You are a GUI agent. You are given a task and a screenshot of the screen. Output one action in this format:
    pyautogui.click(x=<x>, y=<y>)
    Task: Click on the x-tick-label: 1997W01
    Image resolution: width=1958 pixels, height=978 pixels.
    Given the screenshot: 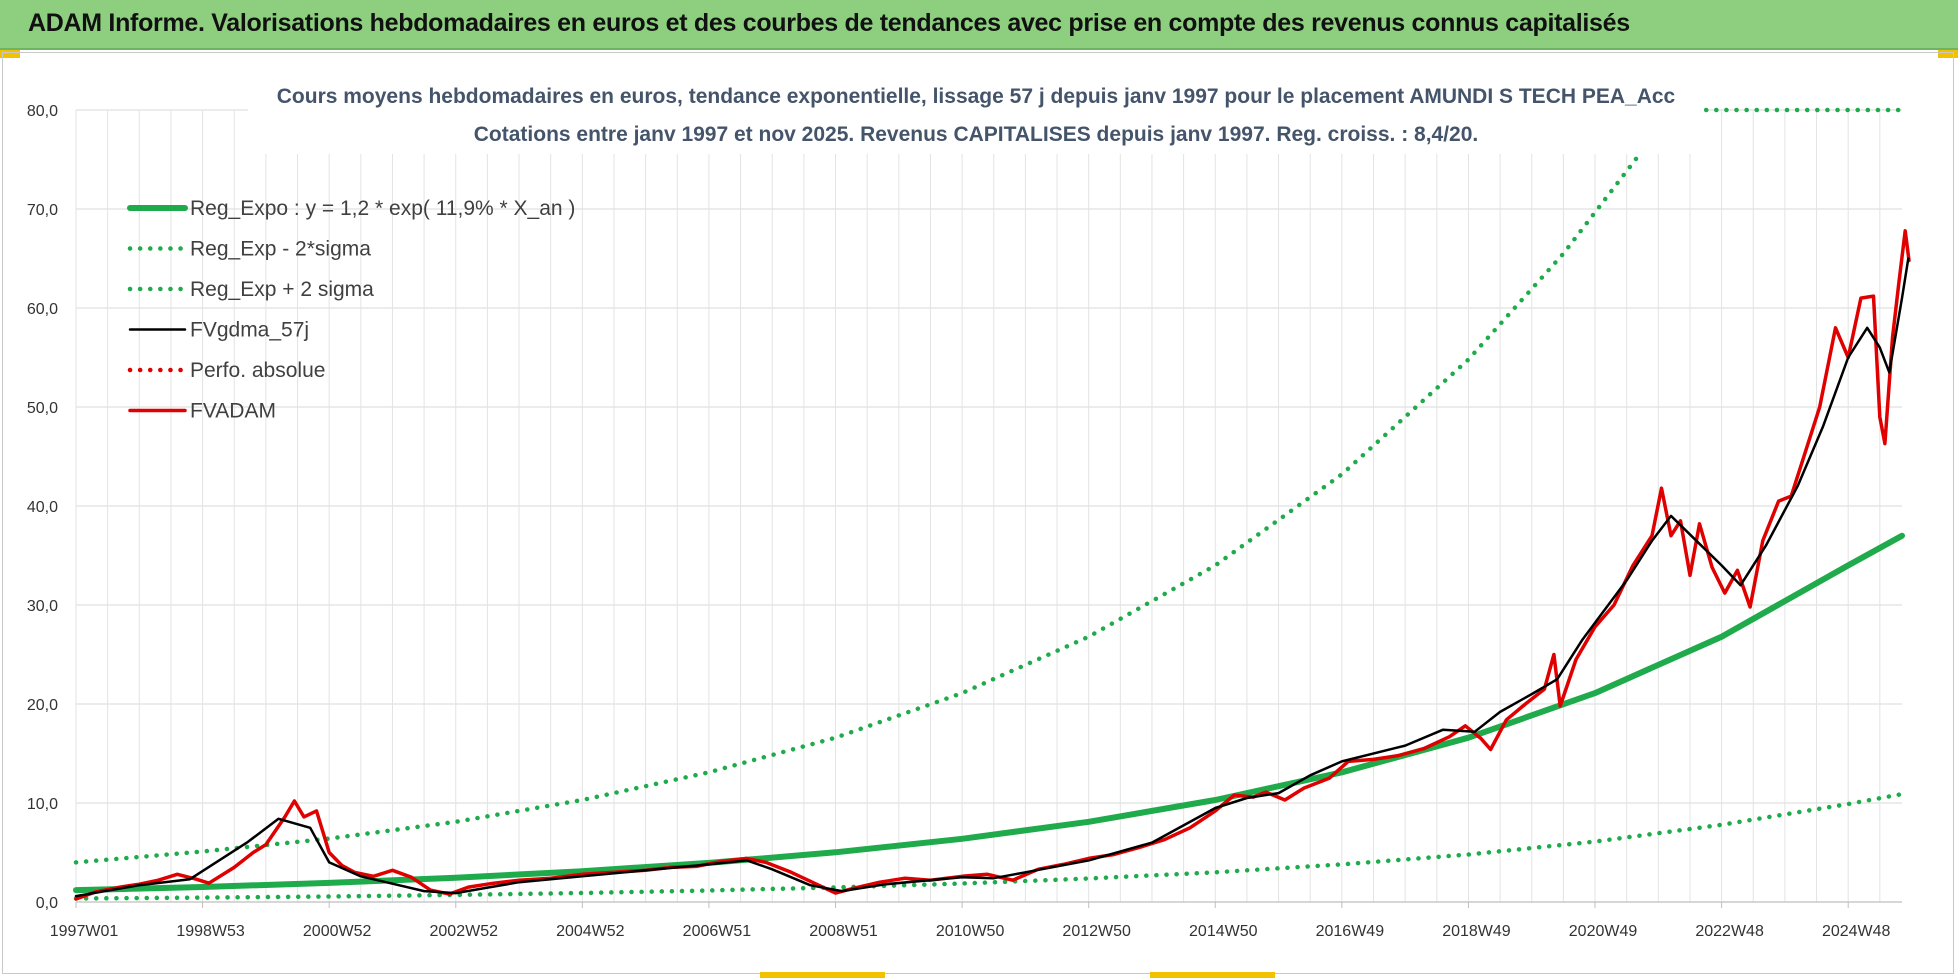 What is the action you would take?
    pyautogui.click(x=84, y=931)
    